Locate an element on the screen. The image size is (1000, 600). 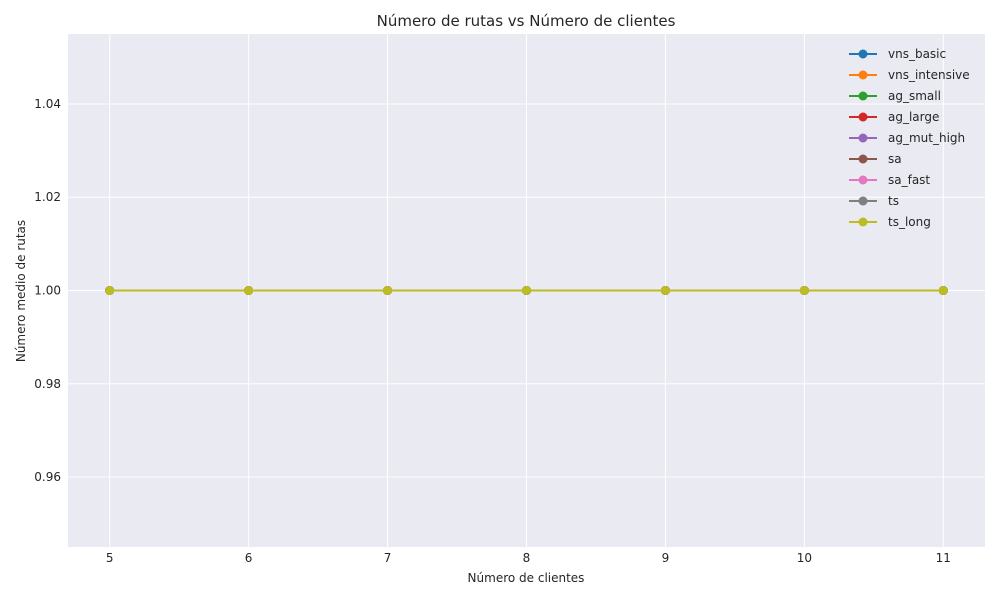
y-tick-label: 0.98 is located at coordinates (47, 384).